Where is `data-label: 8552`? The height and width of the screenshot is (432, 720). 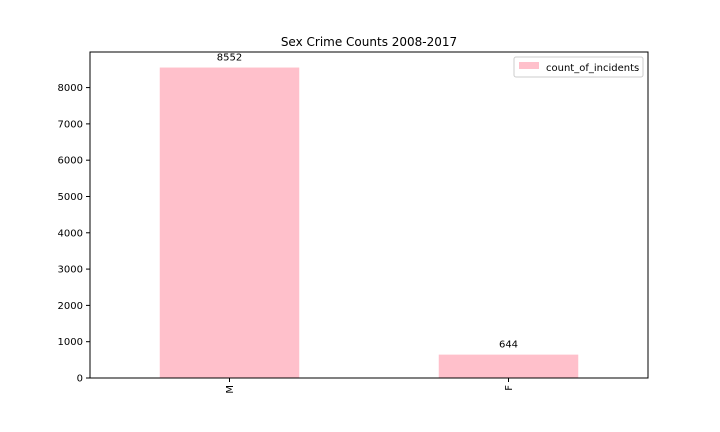
data-label: 8552 is located at coordinates (229, 58).